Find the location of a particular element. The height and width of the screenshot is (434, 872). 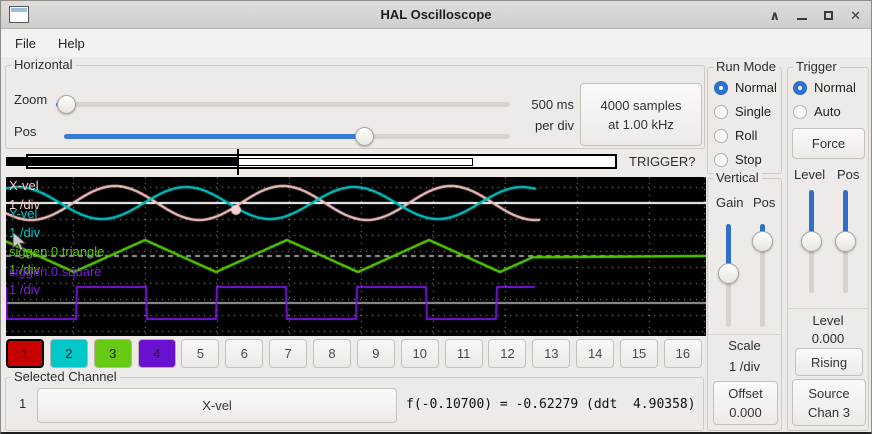

channel-button-11: 11 is located at coordinates (463, 353).